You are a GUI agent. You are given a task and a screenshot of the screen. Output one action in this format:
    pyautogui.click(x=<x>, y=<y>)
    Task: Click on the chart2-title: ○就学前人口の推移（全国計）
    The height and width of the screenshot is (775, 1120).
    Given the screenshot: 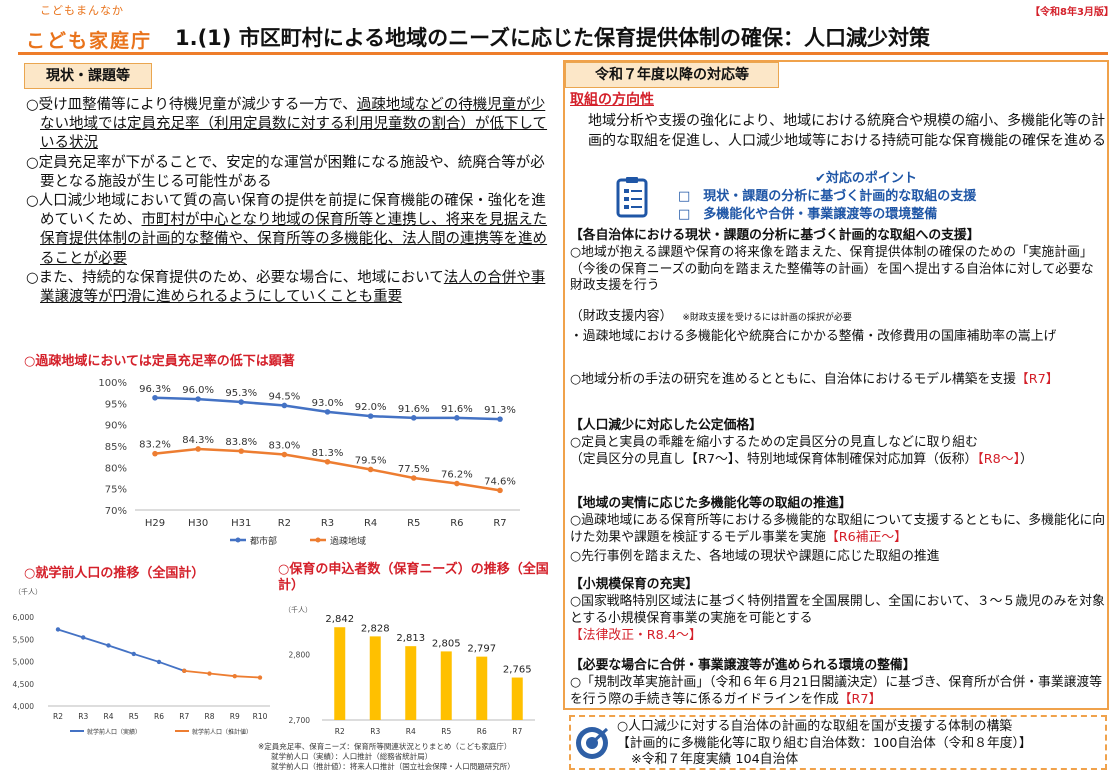 What is the action you would take?
    pyautogui.click(x=114, y=573)
    